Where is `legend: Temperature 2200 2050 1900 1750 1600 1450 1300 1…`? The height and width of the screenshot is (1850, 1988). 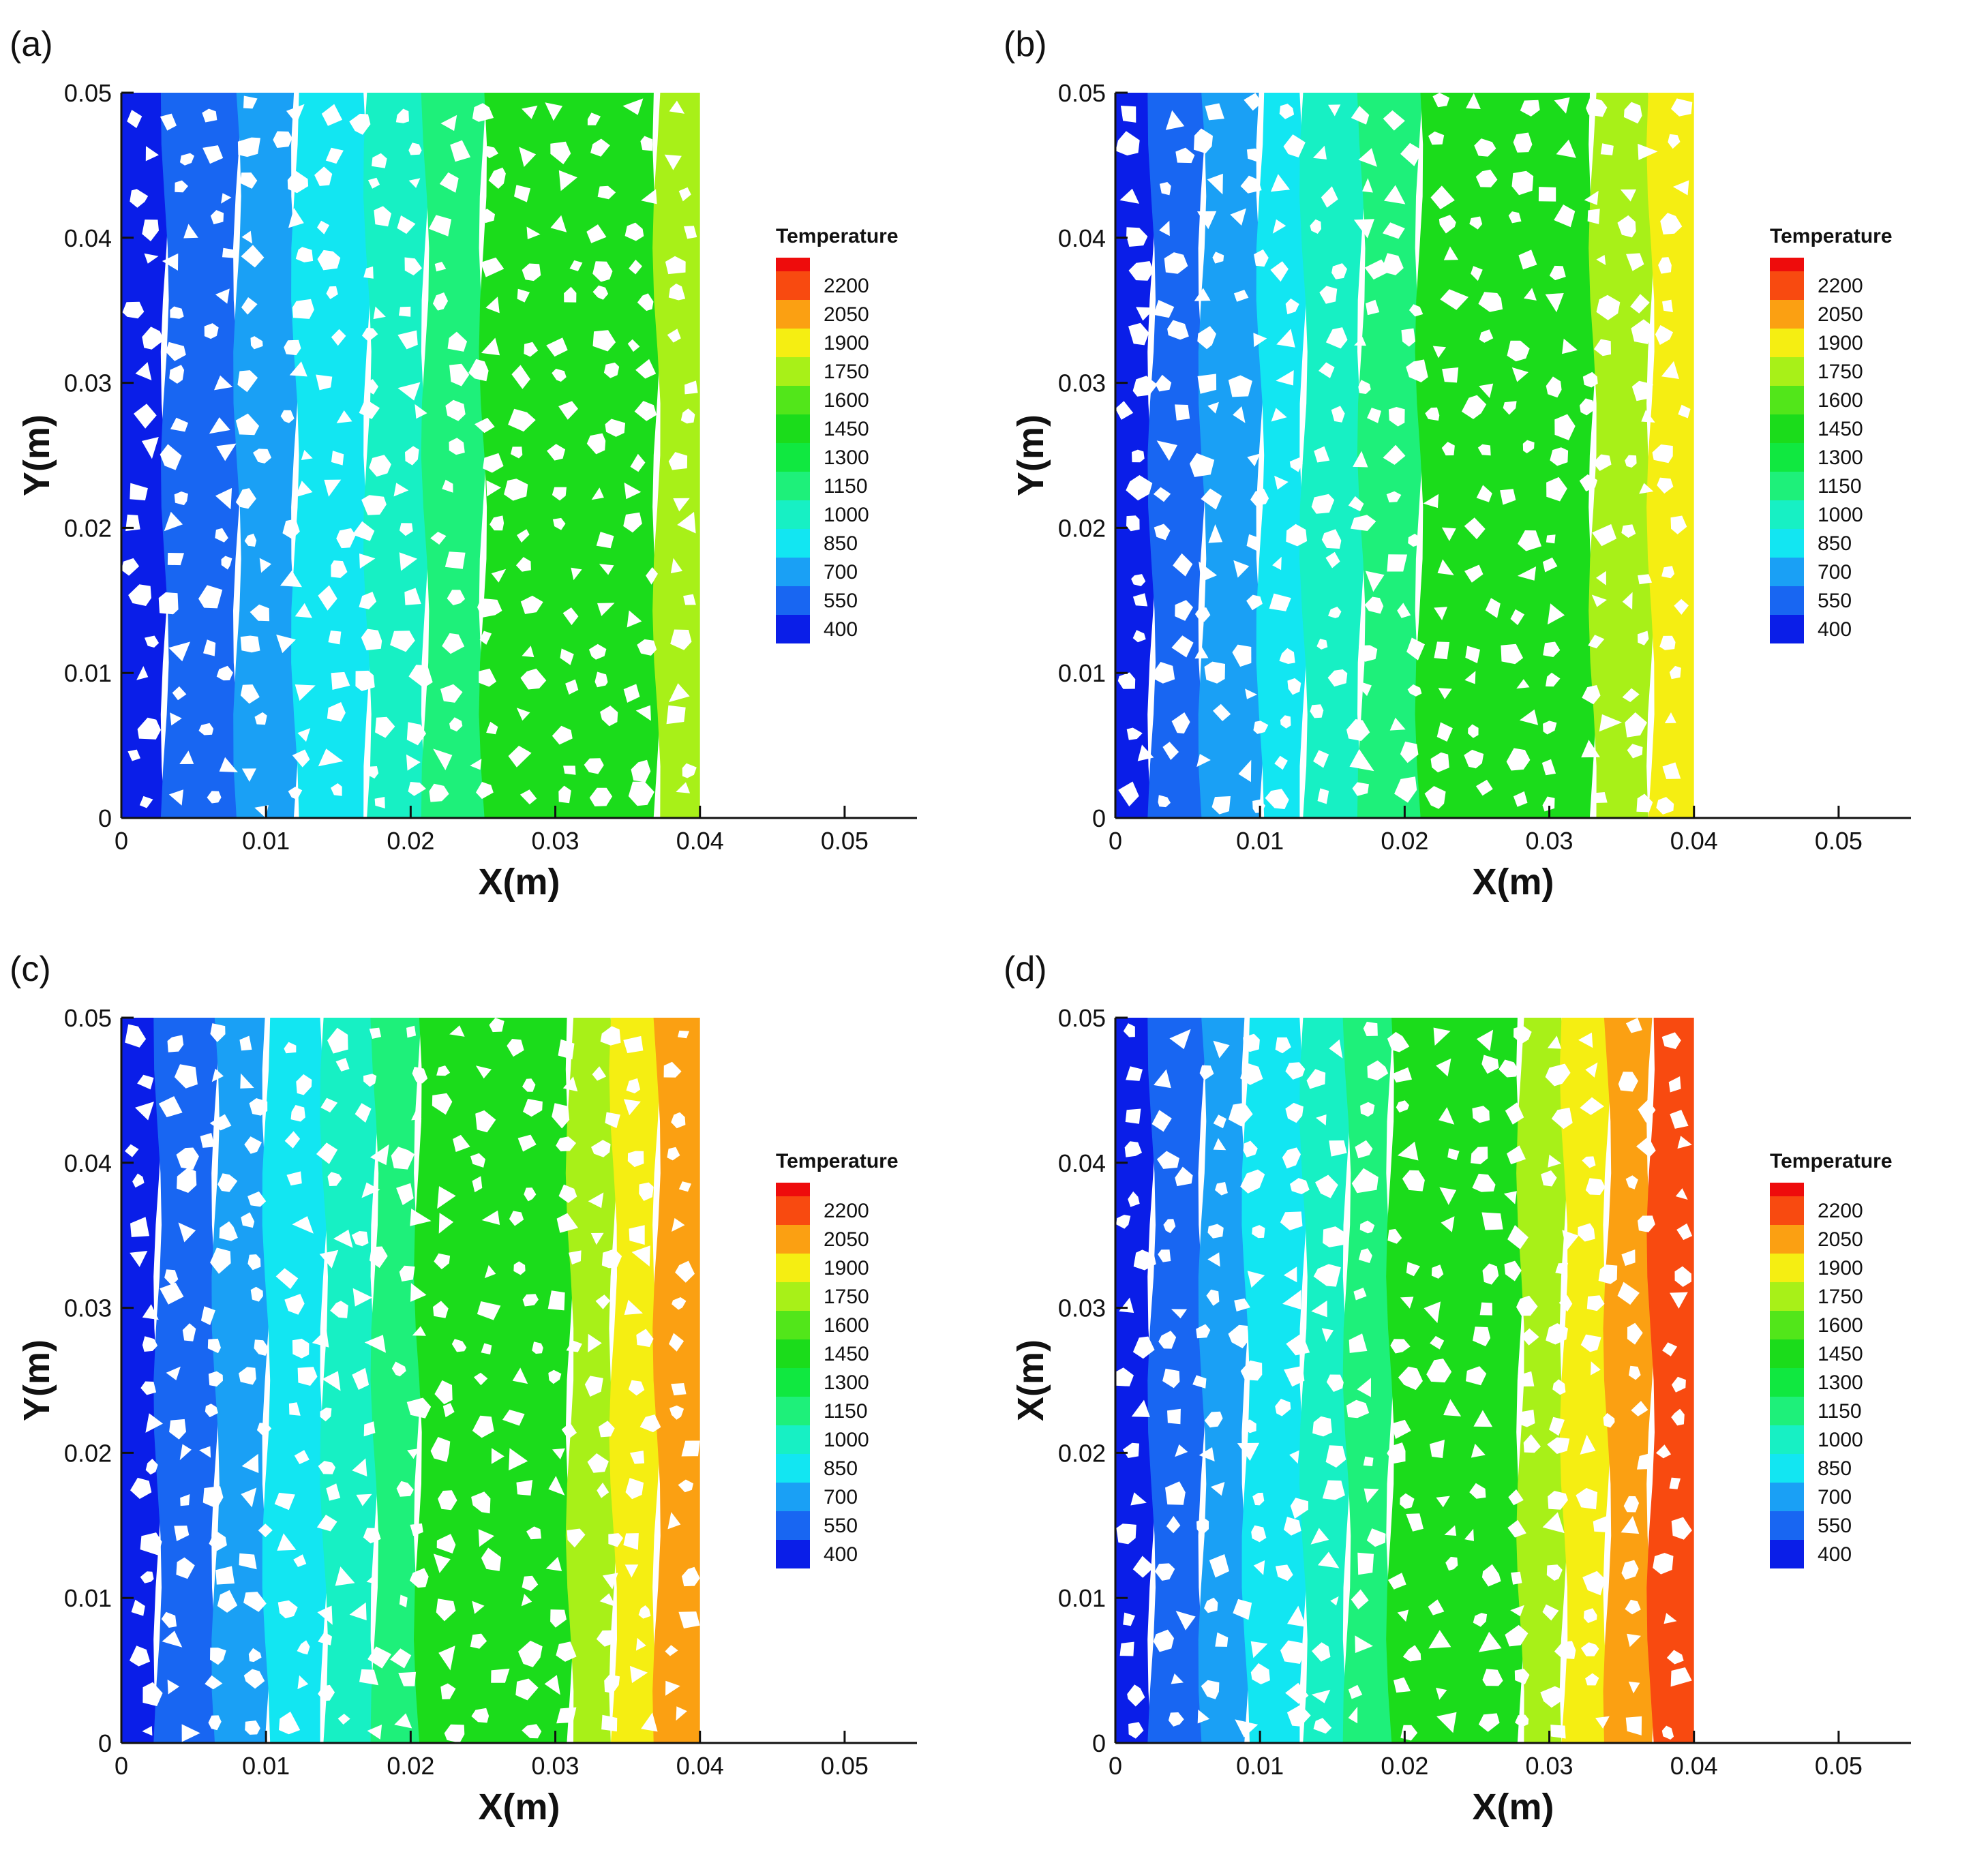 legend: Temperature 2200 2050 1900 1750 1600 1450 1300 1… is located at coordinates (1832, 434).